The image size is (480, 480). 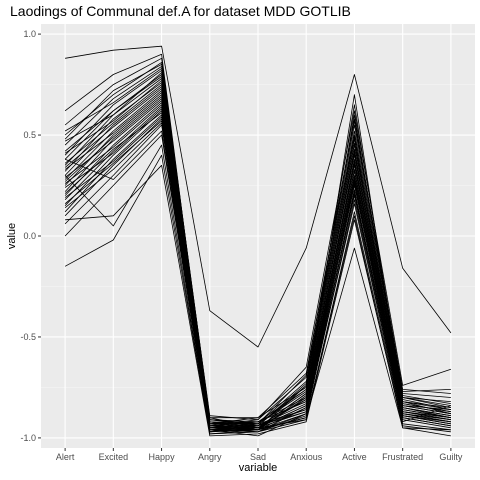 I want to click on x-tick-label: Alert, so click(x=65, y=457).